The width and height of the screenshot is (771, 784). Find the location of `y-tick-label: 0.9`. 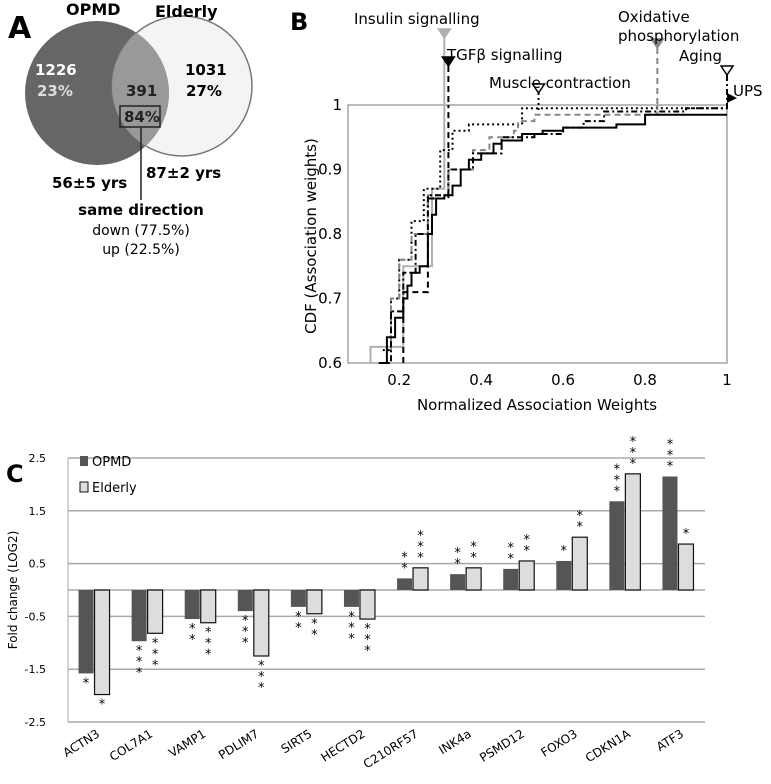

y-tick-label: 0.9 is located at coordinates (330, 170).